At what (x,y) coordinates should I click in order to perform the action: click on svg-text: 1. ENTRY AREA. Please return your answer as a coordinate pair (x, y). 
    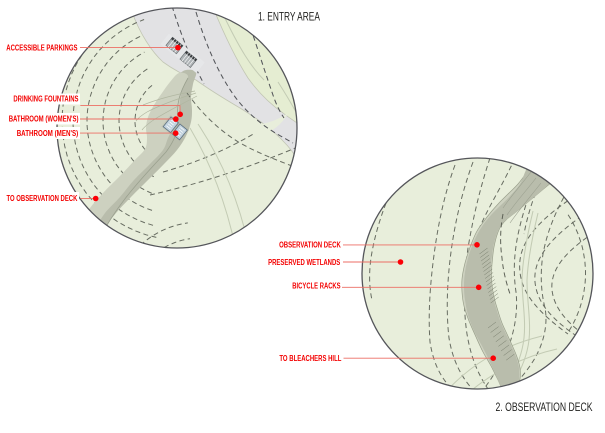
    Looking at the image, I should click on (289, 17).